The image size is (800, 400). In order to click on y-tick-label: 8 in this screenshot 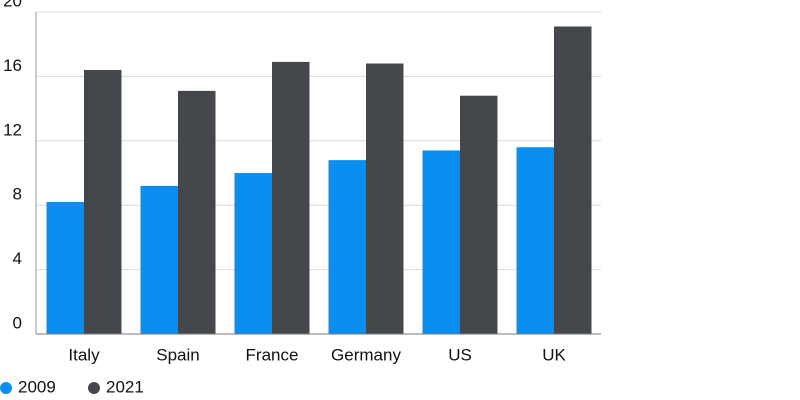, I will do `click(17, 194)`.